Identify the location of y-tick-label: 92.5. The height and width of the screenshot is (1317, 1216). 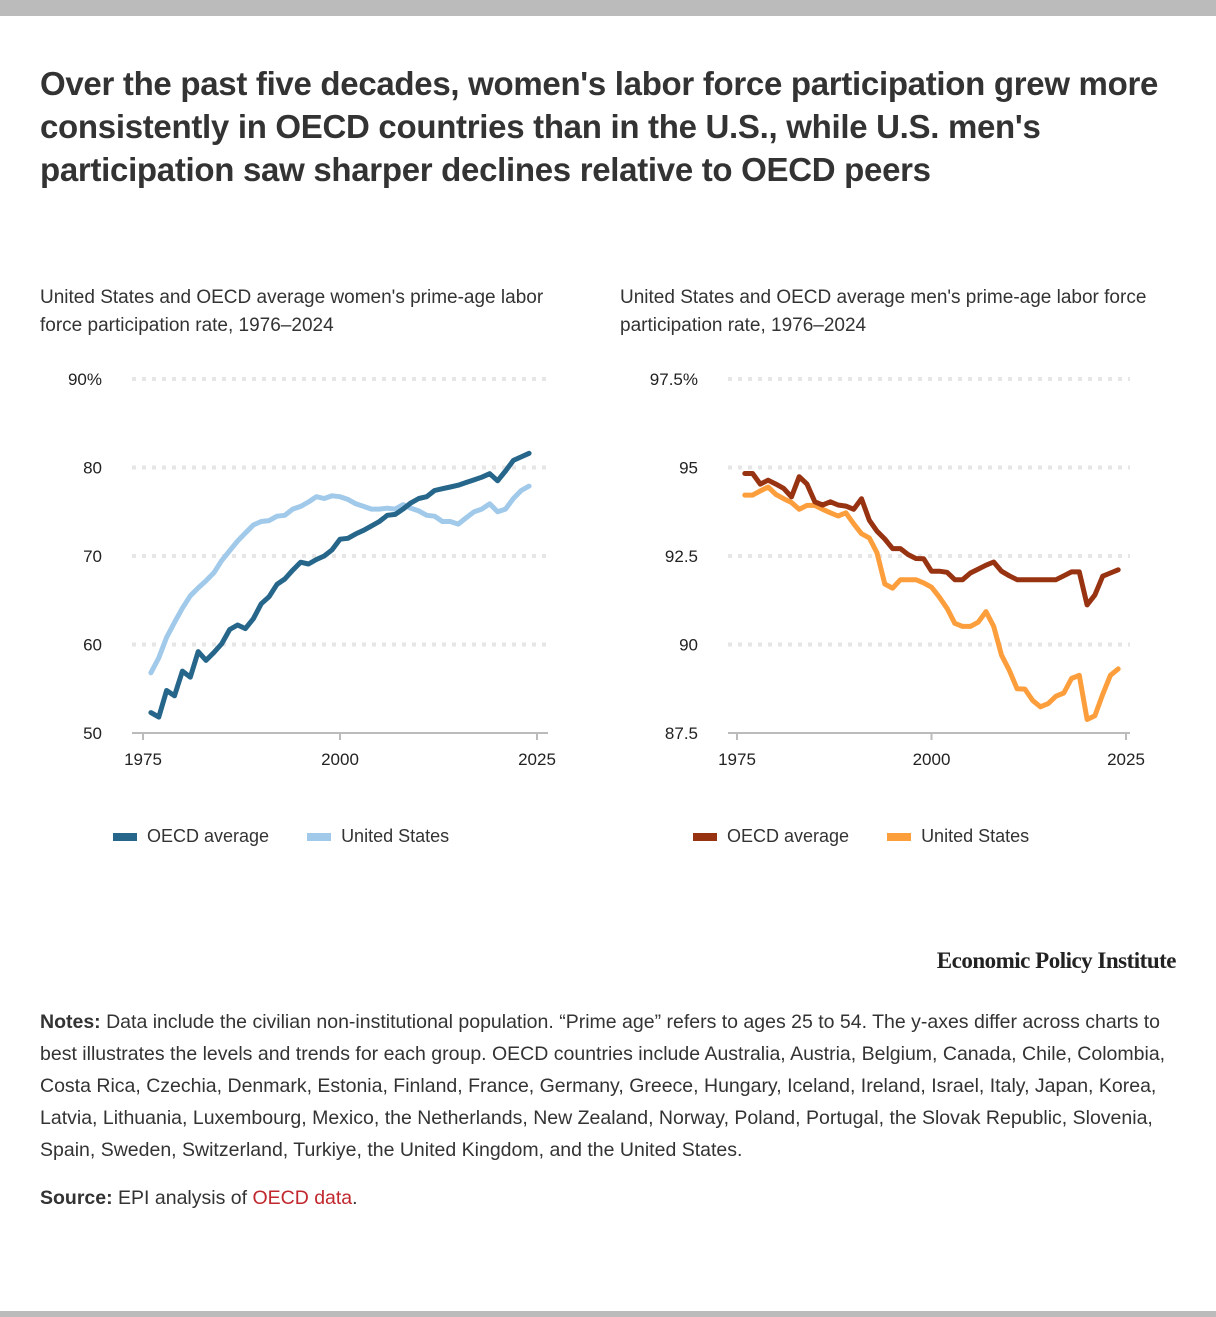
(681, 556).